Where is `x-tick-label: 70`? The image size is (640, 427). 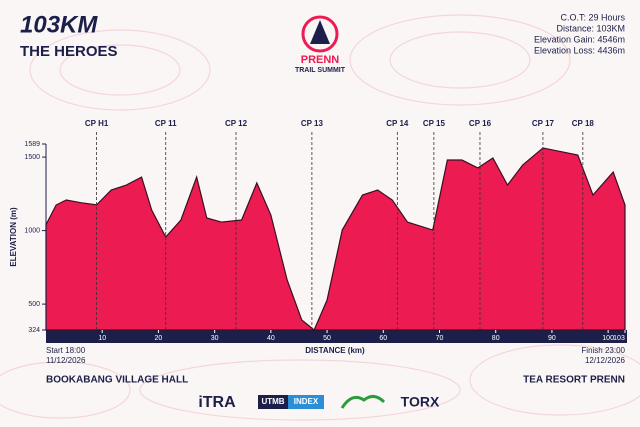
x-tick-label: 70 is located at coordinates (440, 338).